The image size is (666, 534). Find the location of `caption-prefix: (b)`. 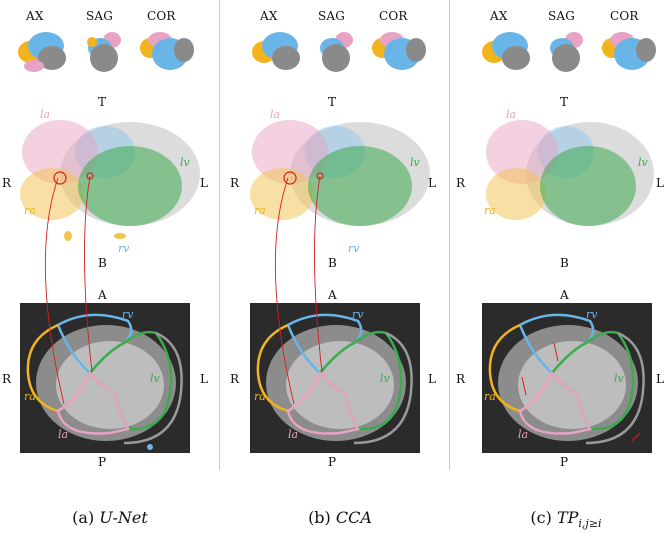

caption-prefix: (b) is located at coordinates (319, 517).